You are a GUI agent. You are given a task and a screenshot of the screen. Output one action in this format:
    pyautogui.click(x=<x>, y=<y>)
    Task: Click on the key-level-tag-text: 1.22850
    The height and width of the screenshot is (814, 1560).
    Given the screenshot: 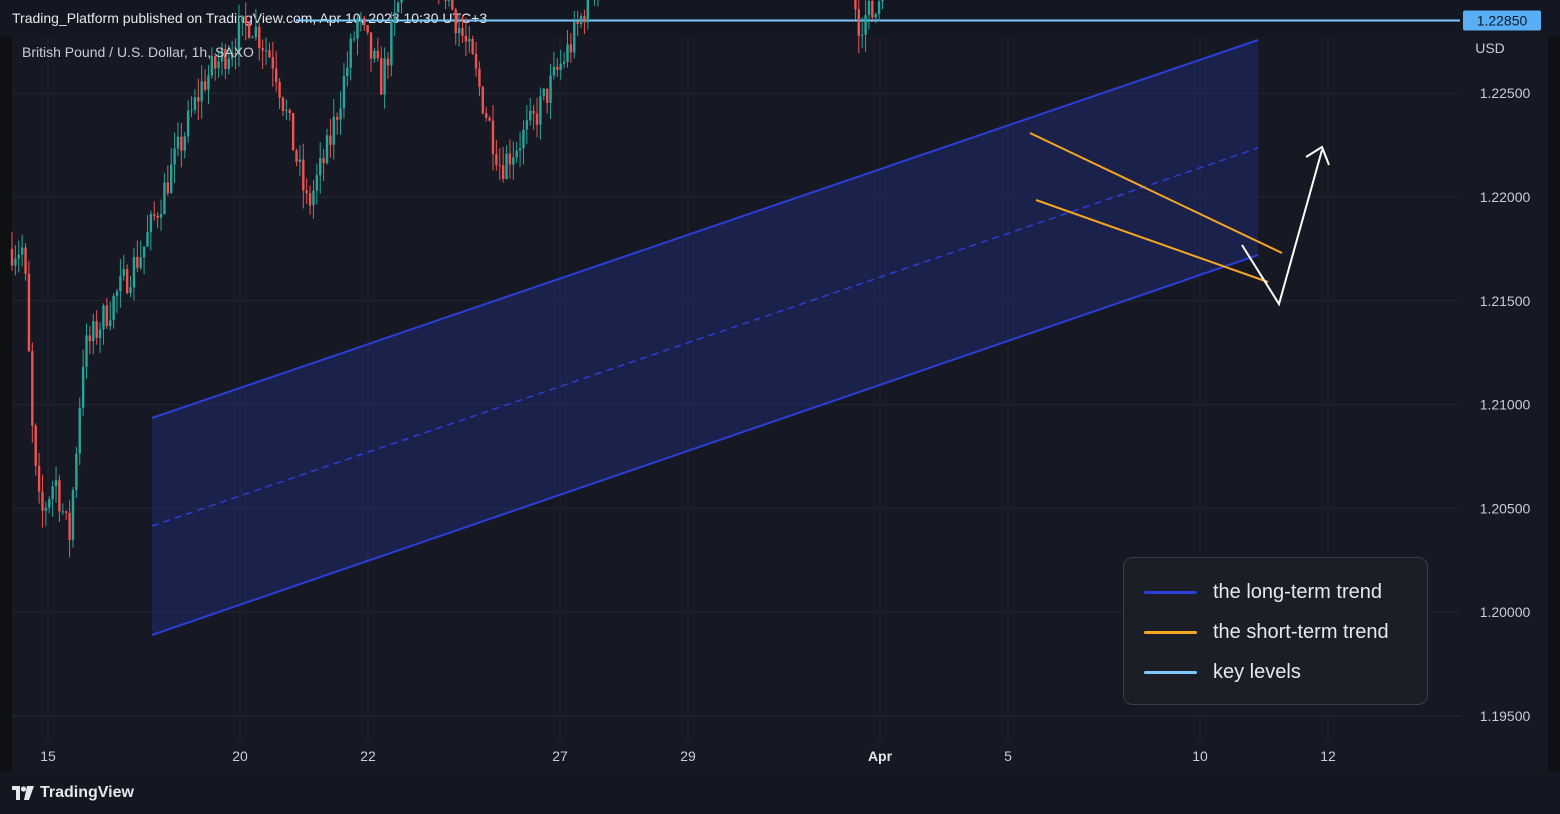 What is the action you would take?
    pyautogui.click(x=1502, y=21)
    